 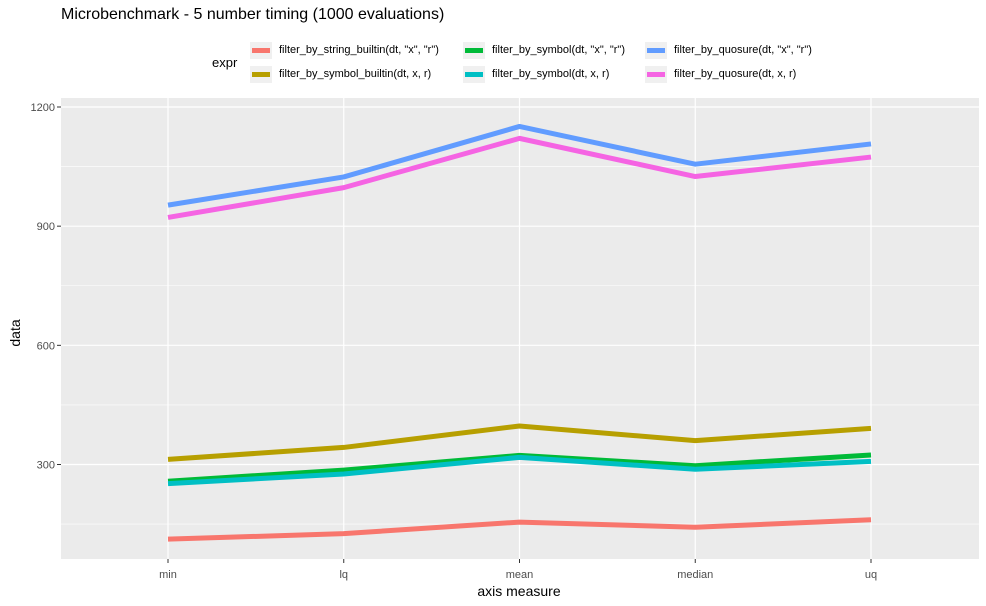 I want to click on y-tick-label: 1200, so click(x=43, y=108).